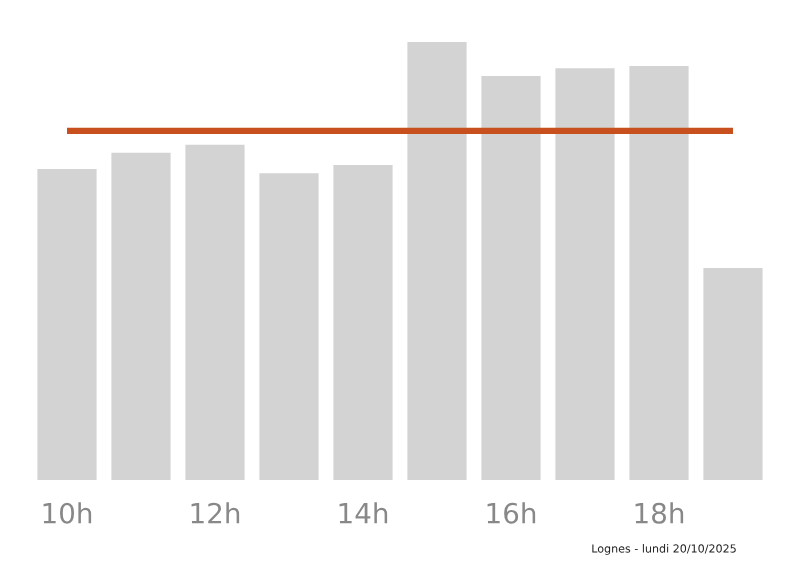  Describe the element at coordinates (363, 513) in the screenshot. I see `x-tick-label: 14h` at that location.